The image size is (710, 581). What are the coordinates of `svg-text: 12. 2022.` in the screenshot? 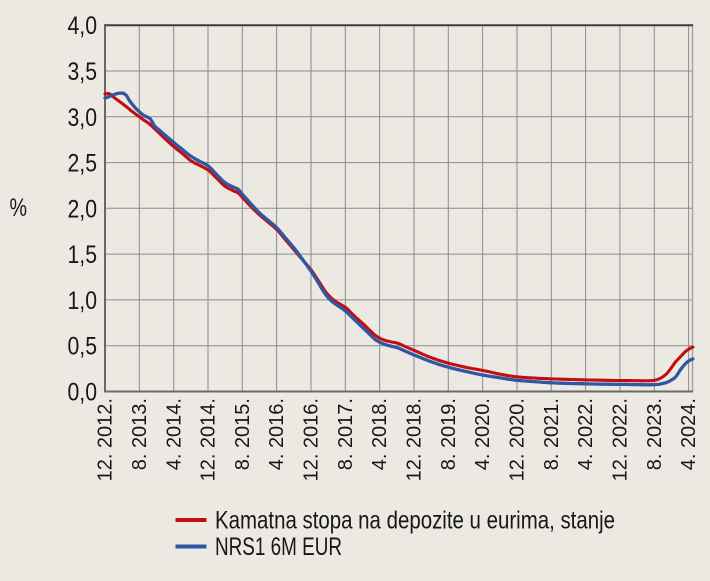 It's located at (621, 439).